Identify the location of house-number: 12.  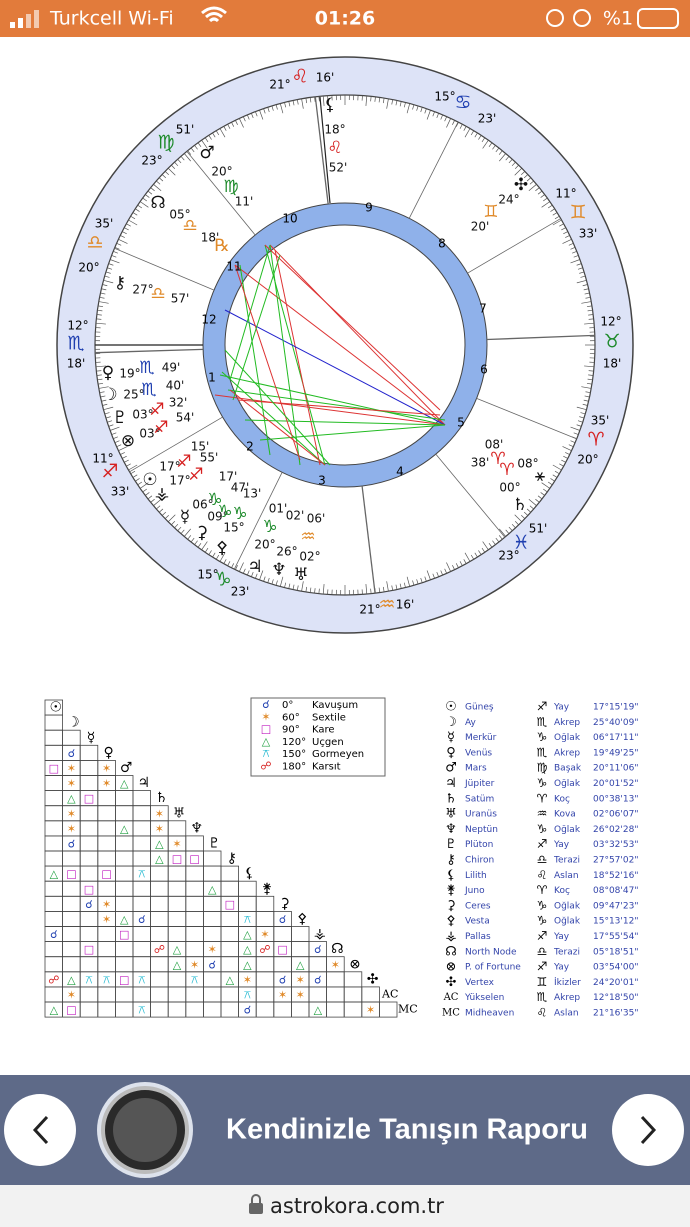
(208, 320).